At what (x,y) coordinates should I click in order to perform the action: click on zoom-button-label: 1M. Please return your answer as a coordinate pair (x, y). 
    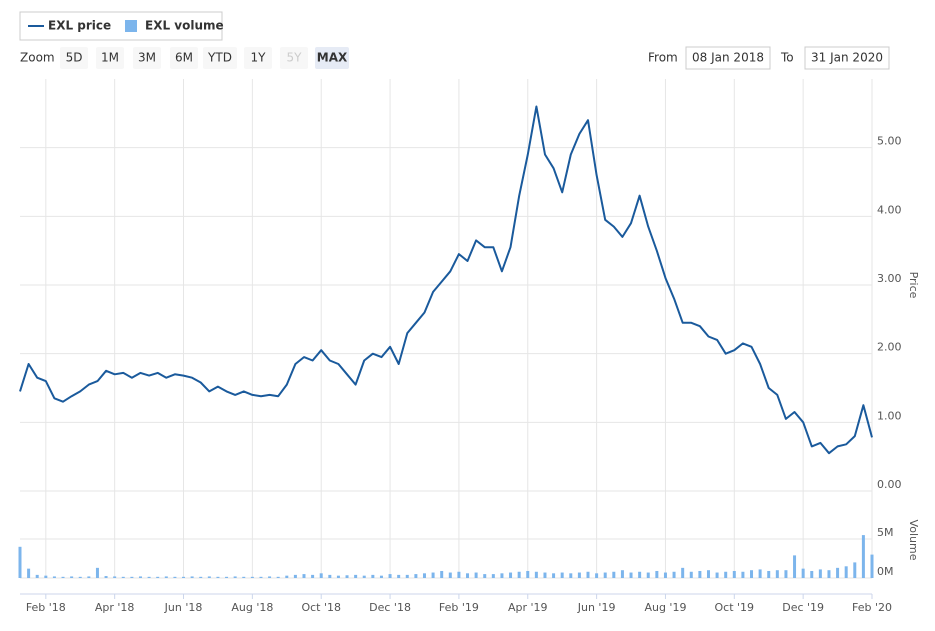
    Looking at the image, I should click on (110, 58).